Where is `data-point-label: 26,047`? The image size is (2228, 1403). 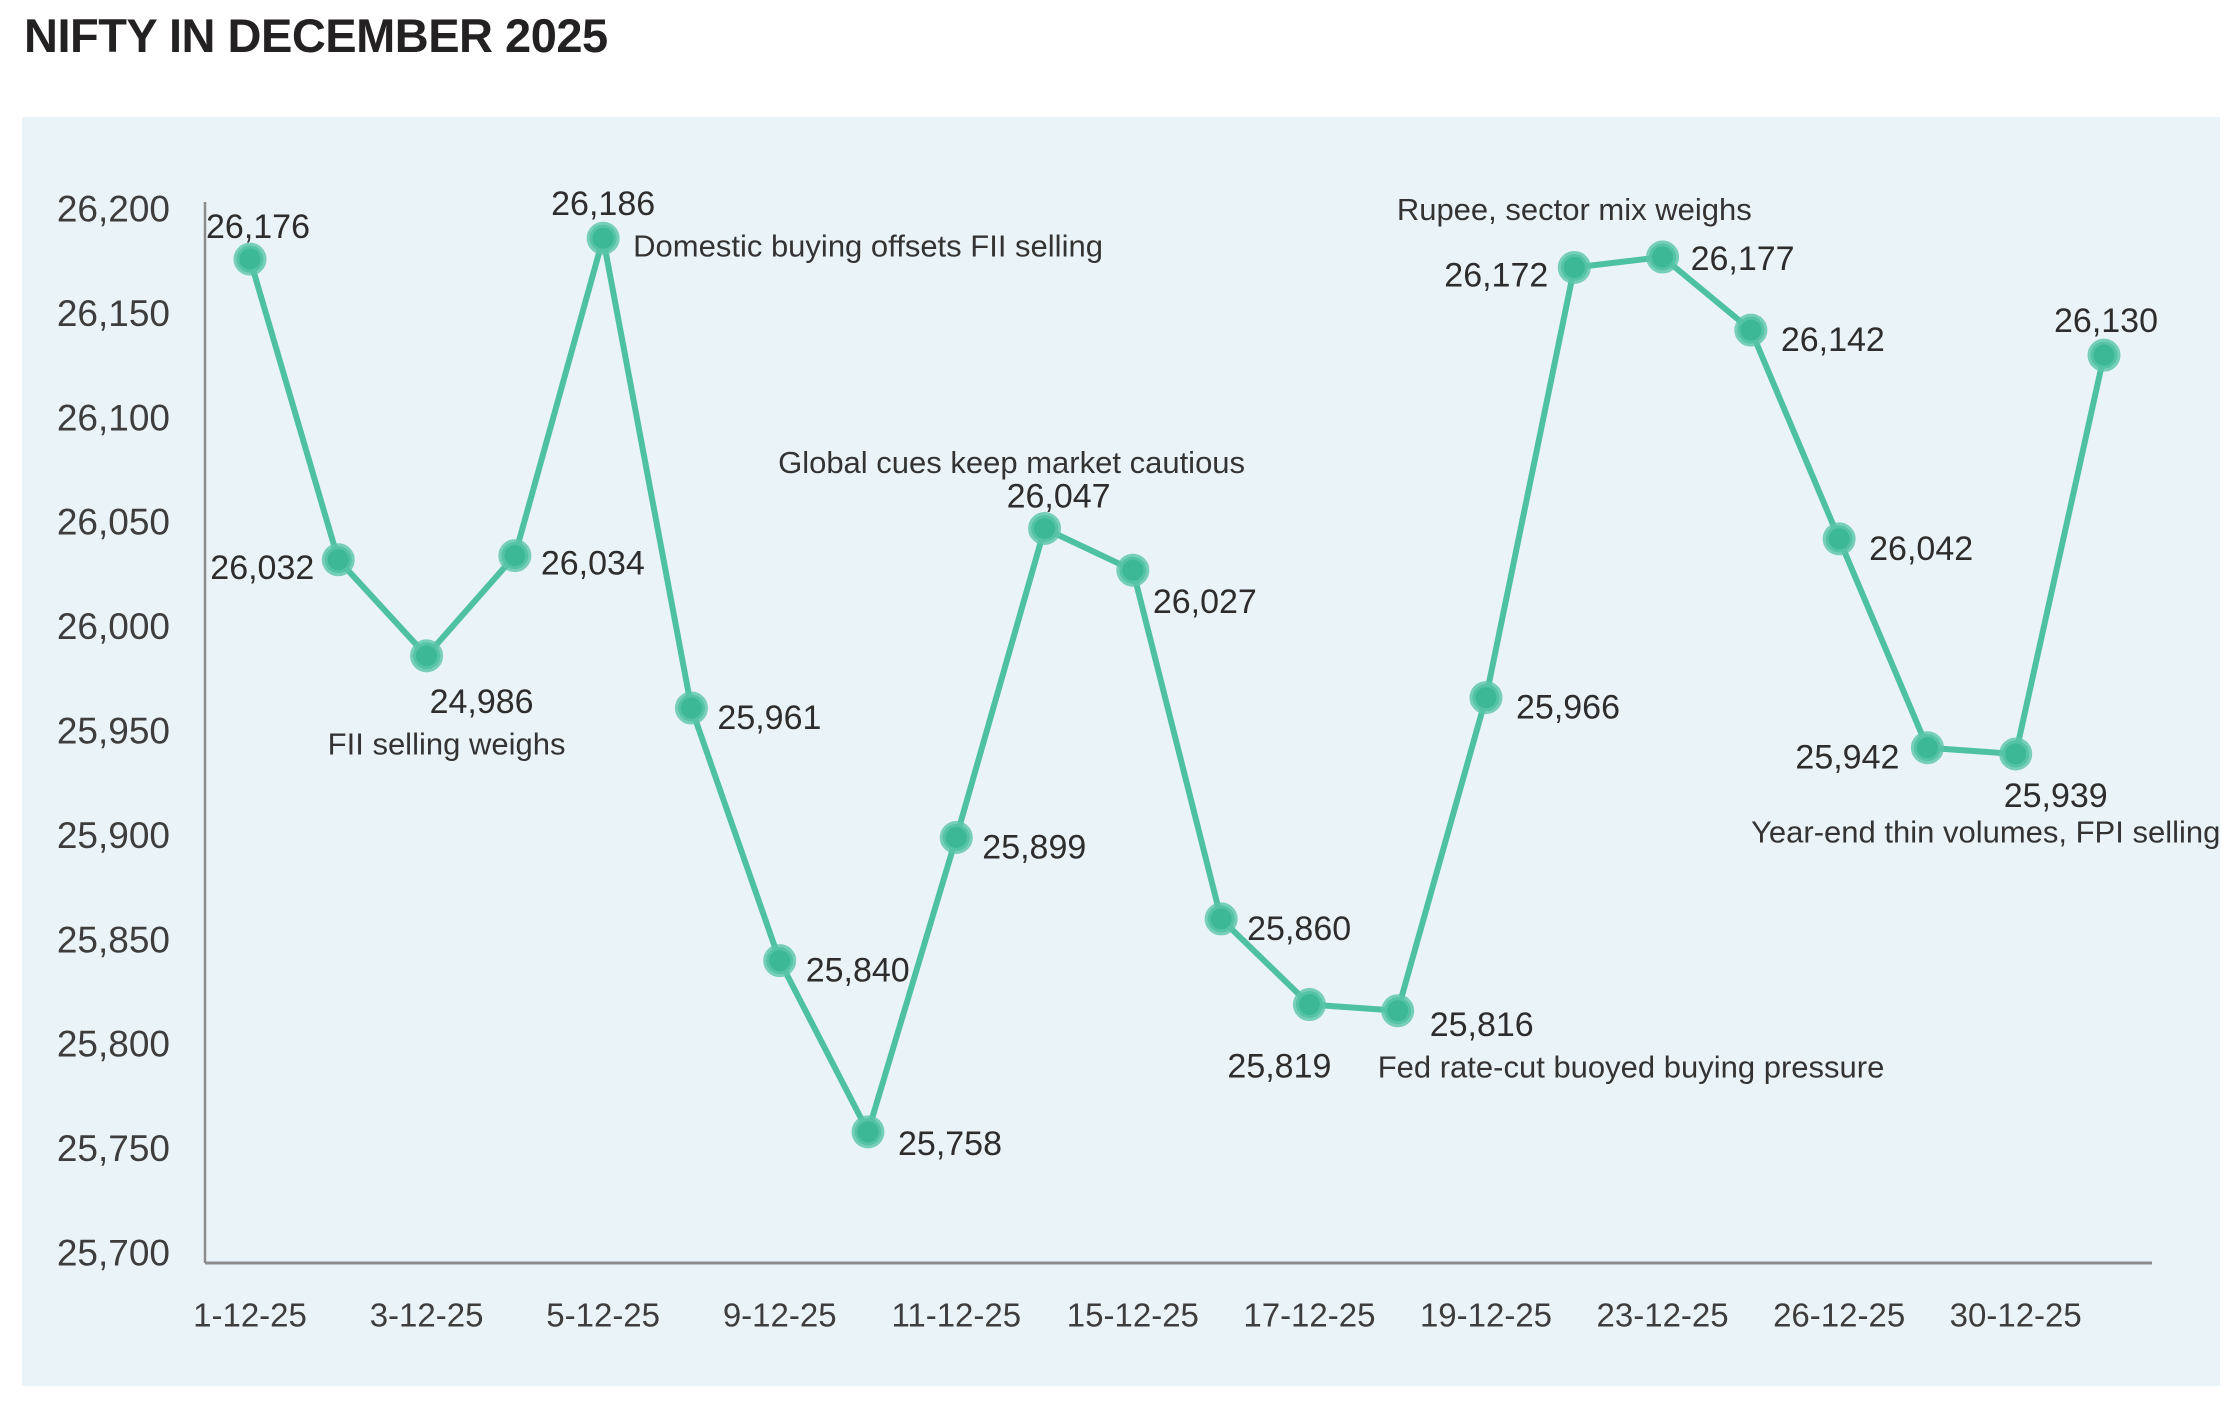
data-point-label: 26,047 is located at coordinates (1059, 496).